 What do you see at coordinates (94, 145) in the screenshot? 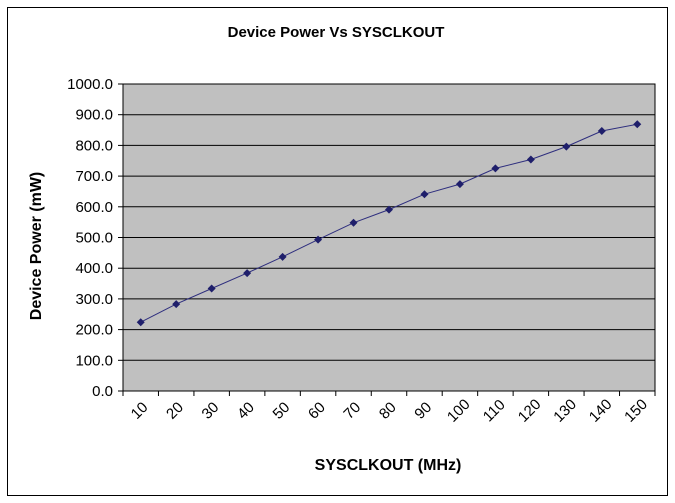
I see `y-tick-label: 800.0` at bounding box center [94, 145].